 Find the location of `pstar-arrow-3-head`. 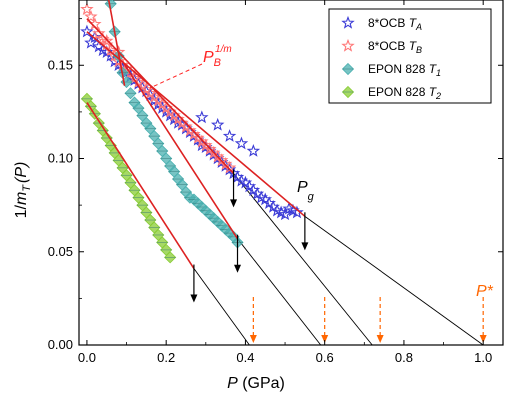

pstar-arrow-3-head is located at coordinates (483, 339).